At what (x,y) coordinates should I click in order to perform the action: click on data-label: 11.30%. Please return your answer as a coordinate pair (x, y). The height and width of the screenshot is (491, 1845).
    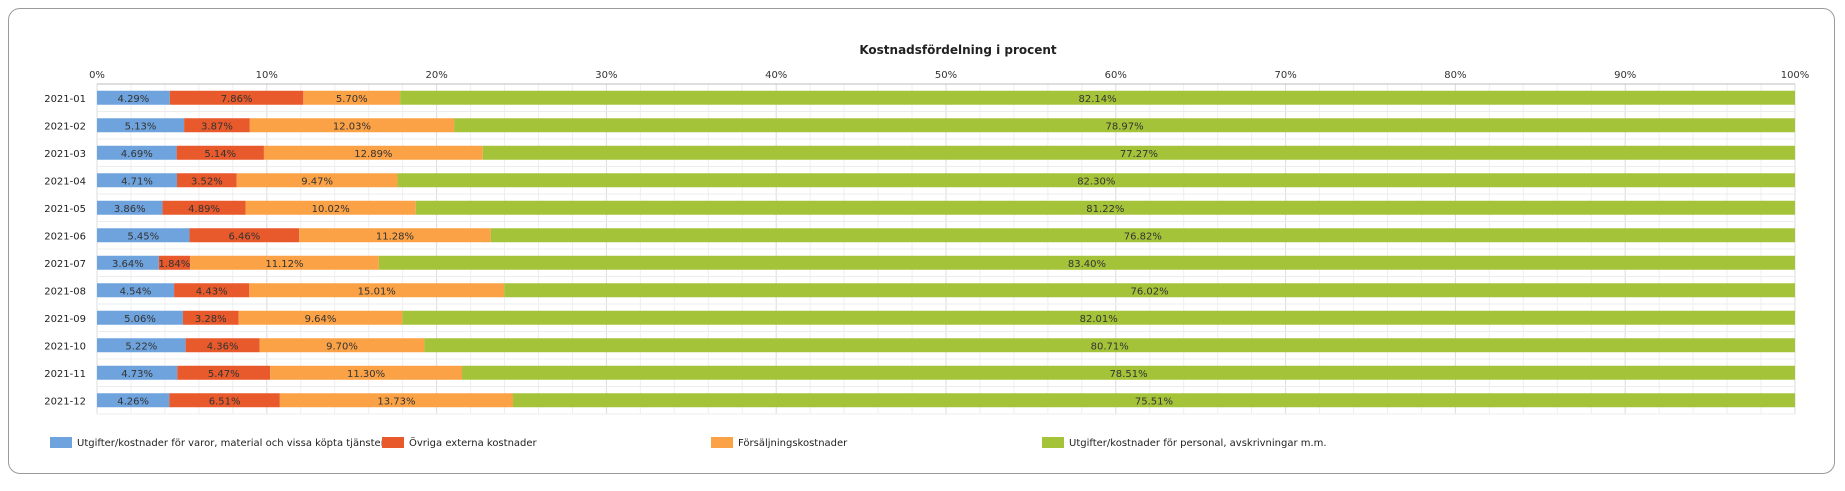
    Looking at the image, I should click on (366, 374).